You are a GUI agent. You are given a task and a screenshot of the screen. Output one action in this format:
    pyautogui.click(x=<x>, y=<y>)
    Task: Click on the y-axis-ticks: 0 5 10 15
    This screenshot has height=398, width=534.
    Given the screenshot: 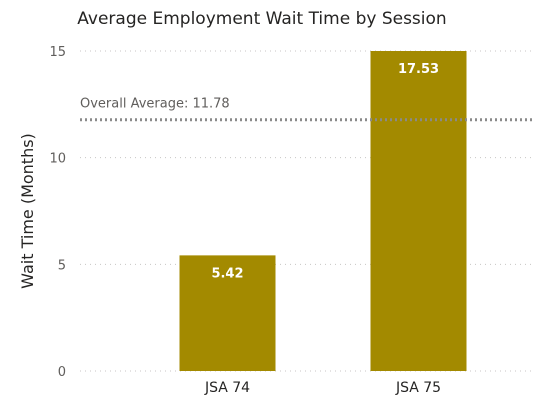 What is the action you would take?
    pyautogui.click(x=57, y=212)
    